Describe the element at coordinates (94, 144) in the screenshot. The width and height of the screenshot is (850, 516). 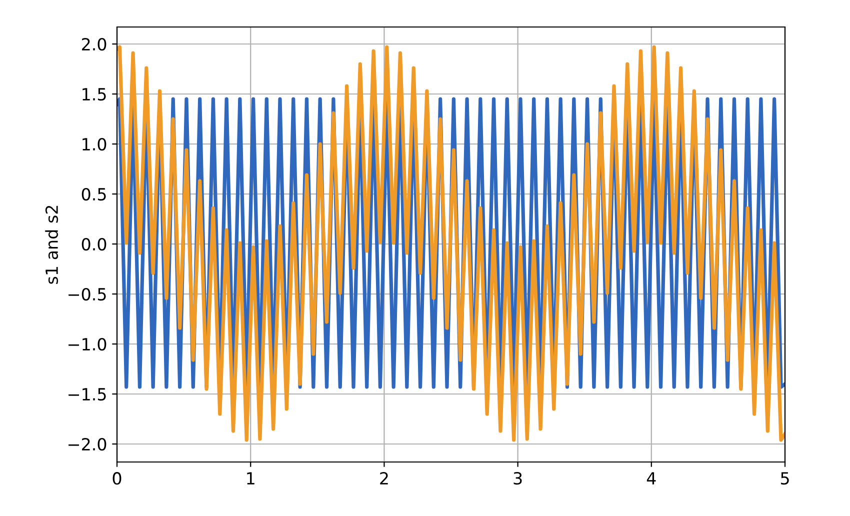
I see `y-tick-label: 1.0` at that location.